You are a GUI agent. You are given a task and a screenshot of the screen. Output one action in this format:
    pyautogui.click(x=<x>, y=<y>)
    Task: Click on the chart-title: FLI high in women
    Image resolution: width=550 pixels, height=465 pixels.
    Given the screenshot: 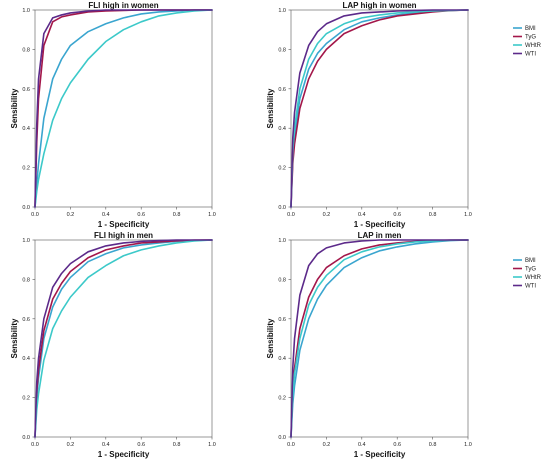 What is the action you would take?
    pyautogui.click(x=123, y=5)
    